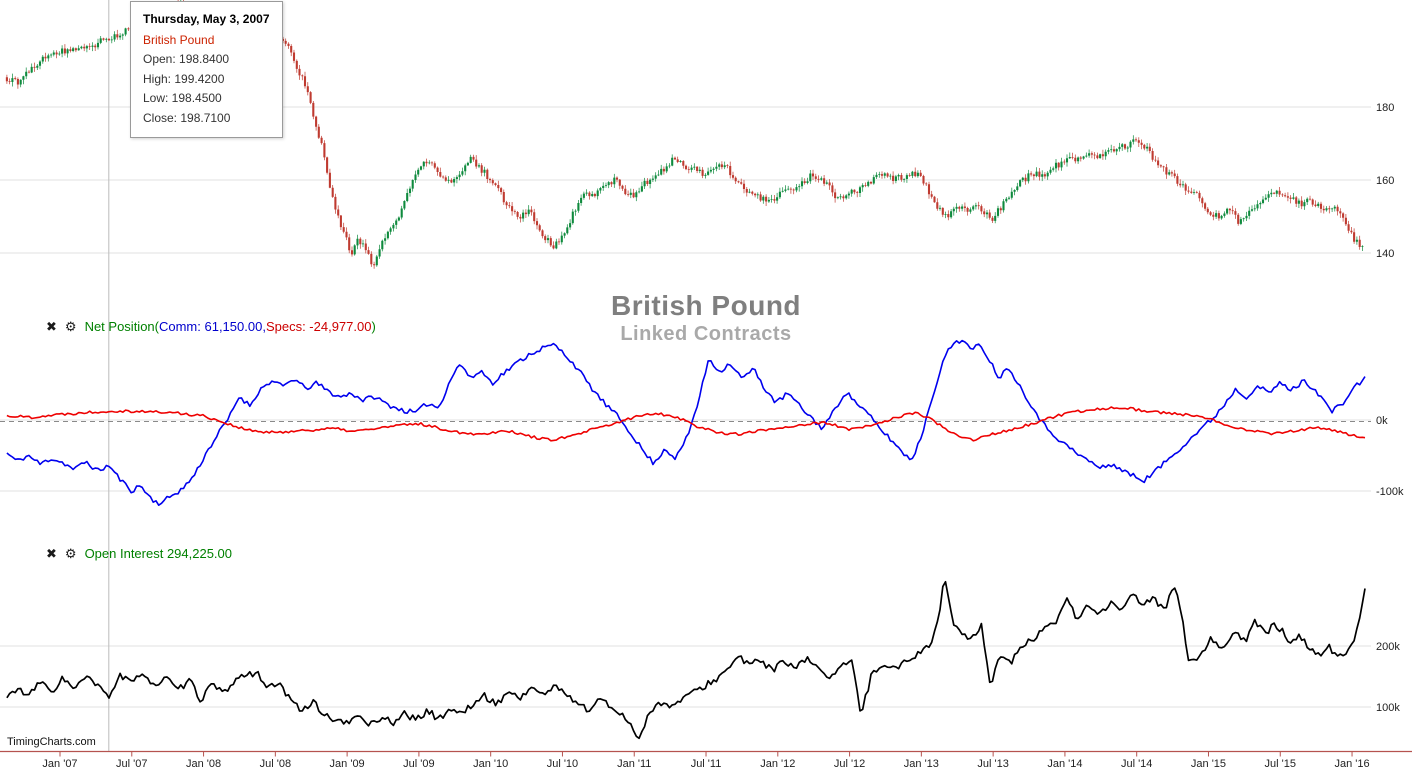  What do you see at coordinates (992, 764) in the screenshot?
I see `x-axis-label: Jul '13` at bounding box center [992, 764].